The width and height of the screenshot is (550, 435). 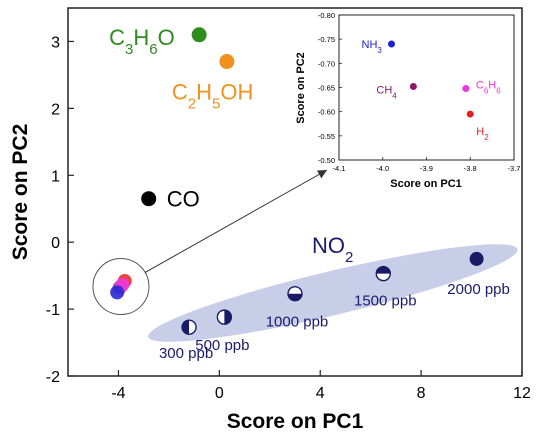 What do you see at coordinates (222, 345) in the screenshot?
I see `no2-concentration-label: 500 ppb` at bounding box center [222, 345].